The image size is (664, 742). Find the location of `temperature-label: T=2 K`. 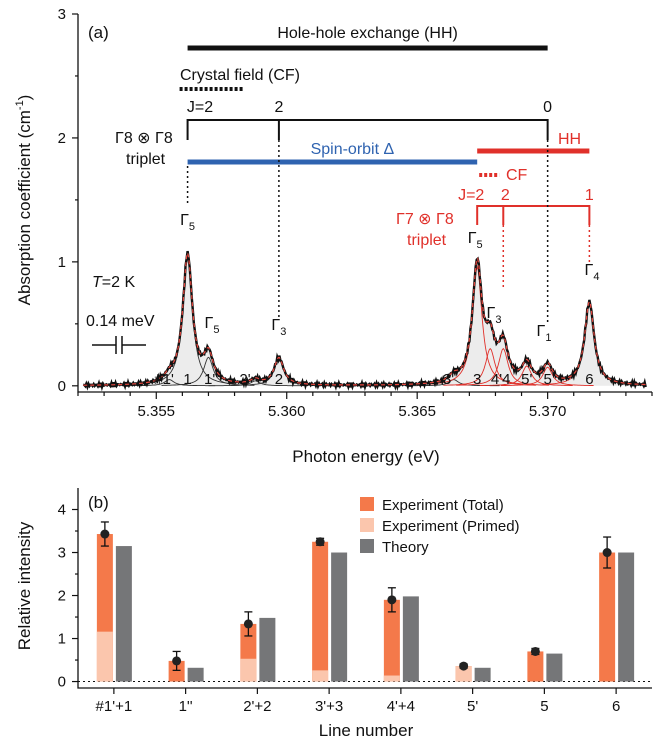

temperature-label: T=2 K is located at coordinates (113, 282).